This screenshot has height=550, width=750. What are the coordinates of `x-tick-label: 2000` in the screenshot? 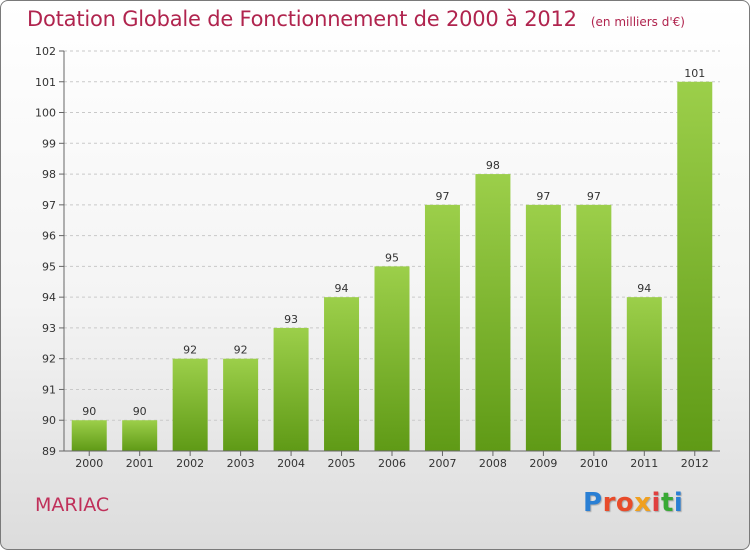 It's located at (89, 463).